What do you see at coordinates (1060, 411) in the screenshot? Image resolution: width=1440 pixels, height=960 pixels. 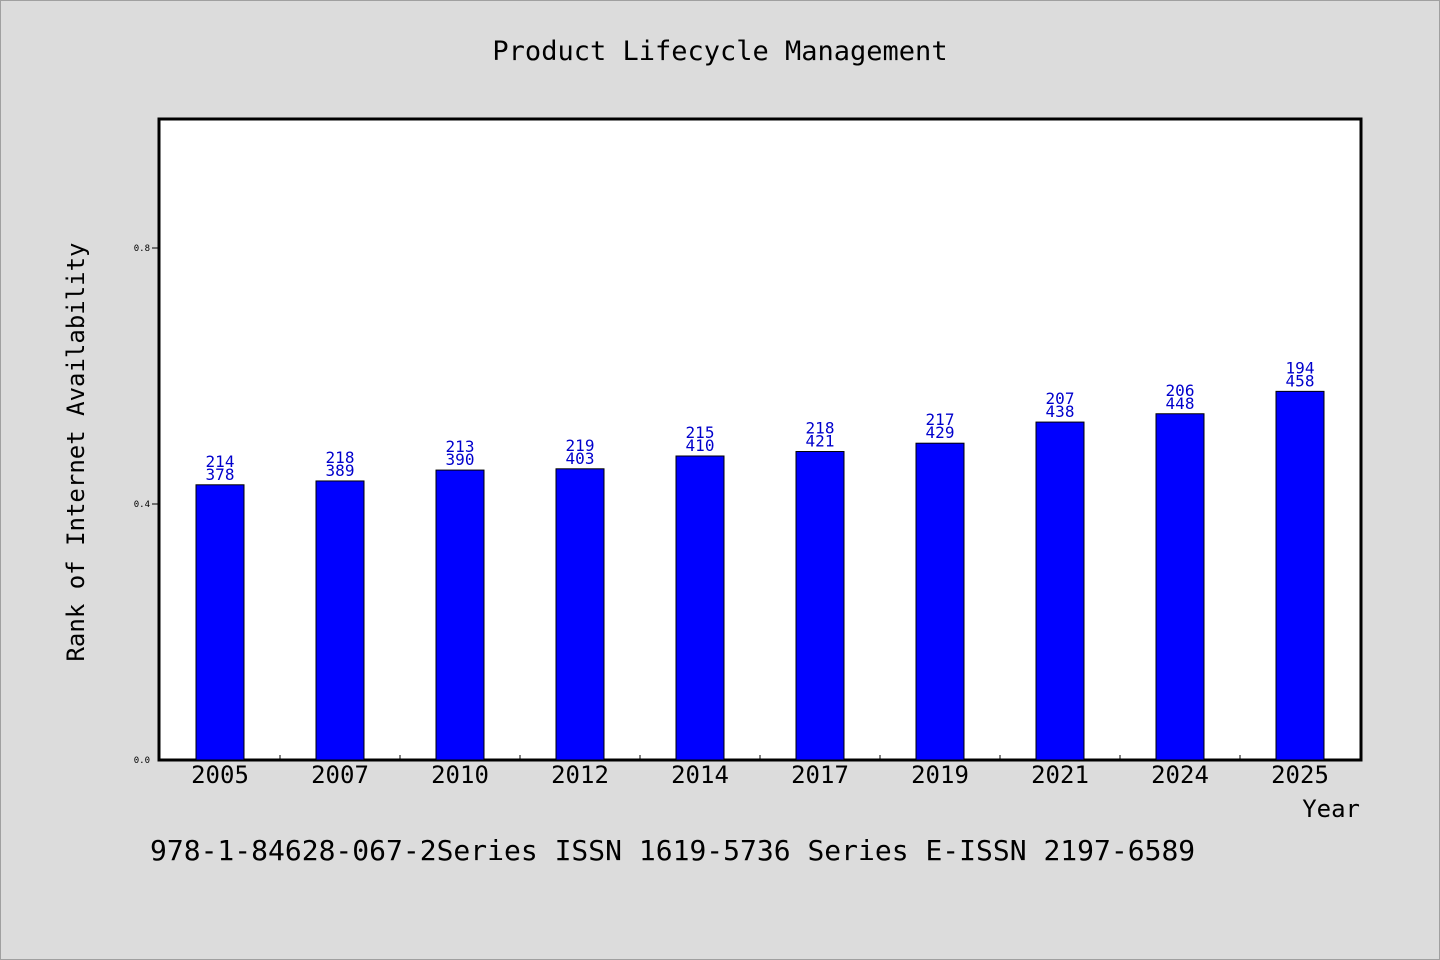 I see `data-label-bottom: 438` at bounding box center [1060, 411].